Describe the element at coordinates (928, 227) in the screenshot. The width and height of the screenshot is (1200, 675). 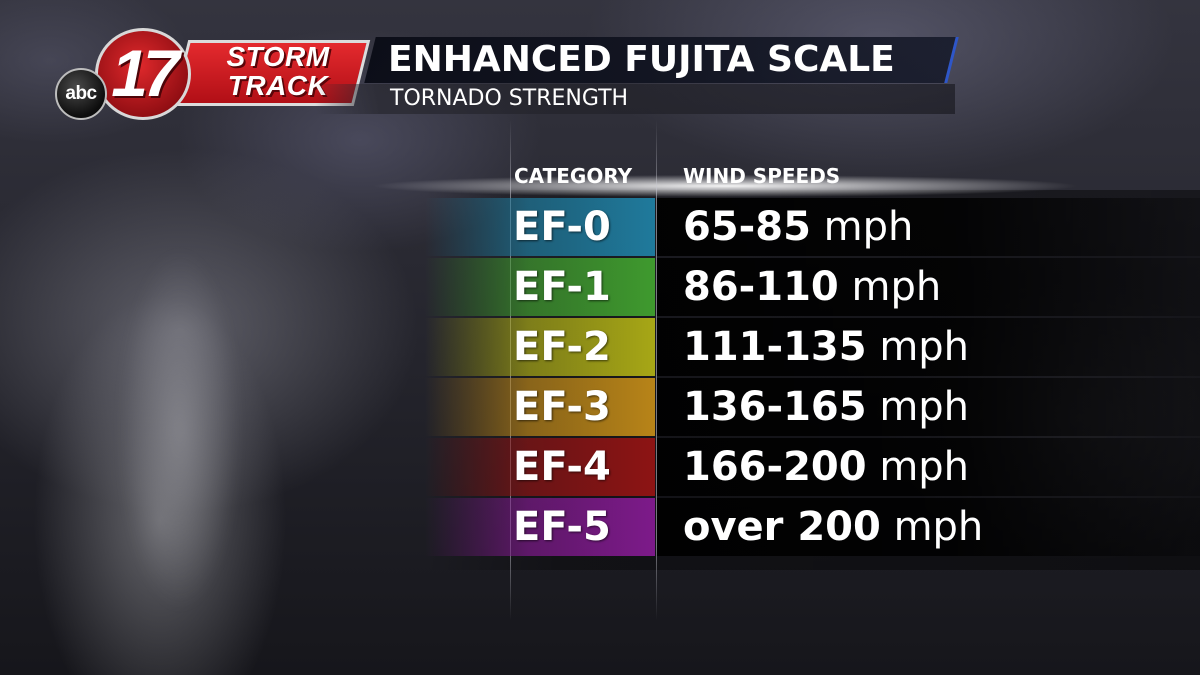
I see `wind-speed-cell: 65-85 mph` at that location.